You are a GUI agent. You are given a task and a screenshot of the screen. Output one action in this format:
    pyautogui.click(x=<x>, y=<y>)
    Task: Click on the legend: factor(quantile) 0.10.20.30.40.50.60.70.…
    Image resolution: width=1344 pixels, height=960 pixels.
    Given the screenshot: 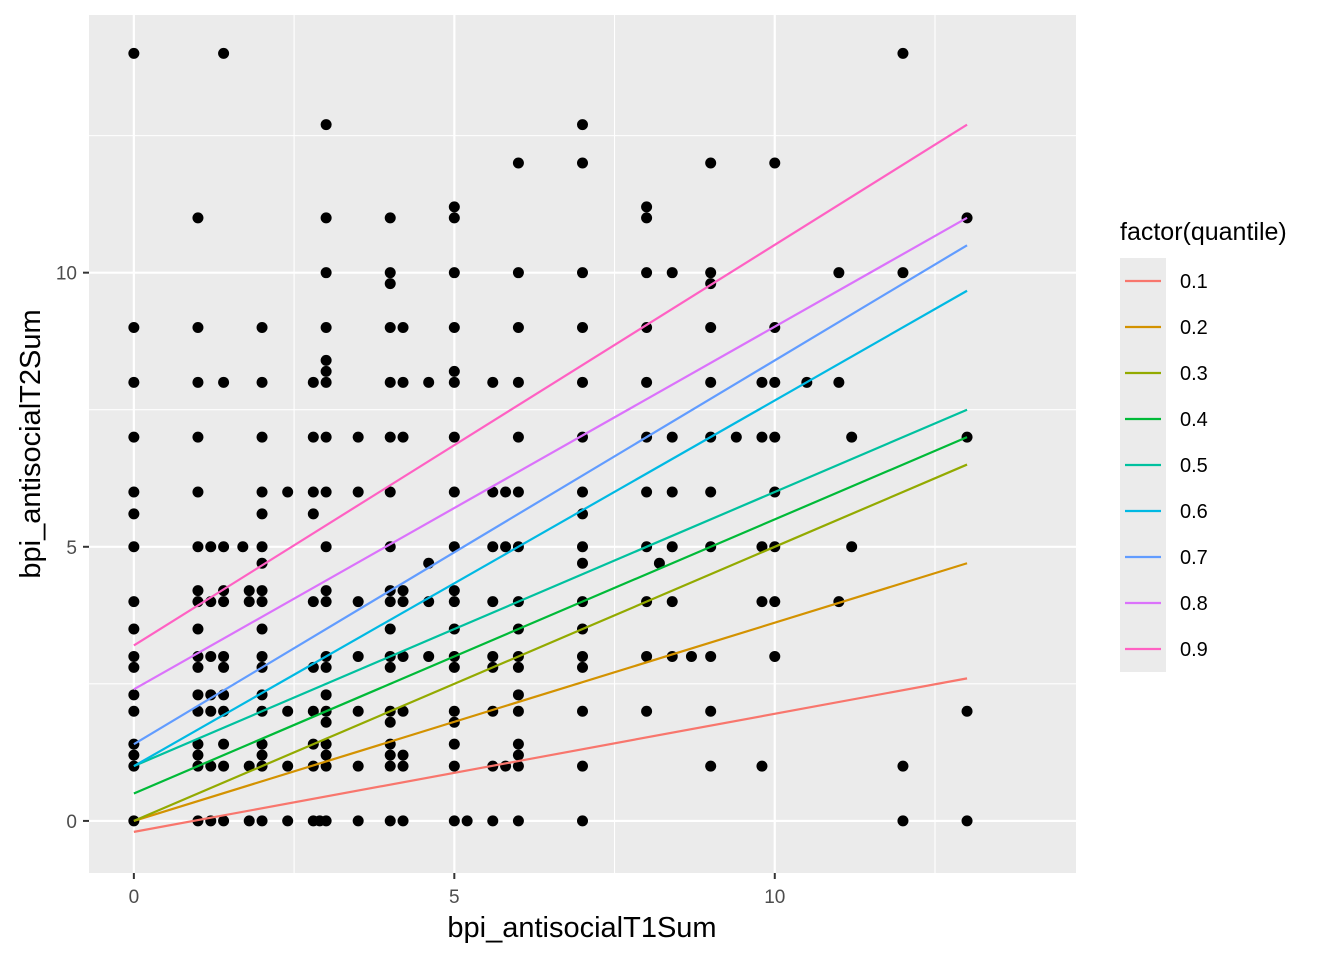 What is the action you would take?
    pyautogui.click(x=1203, y=445)
    